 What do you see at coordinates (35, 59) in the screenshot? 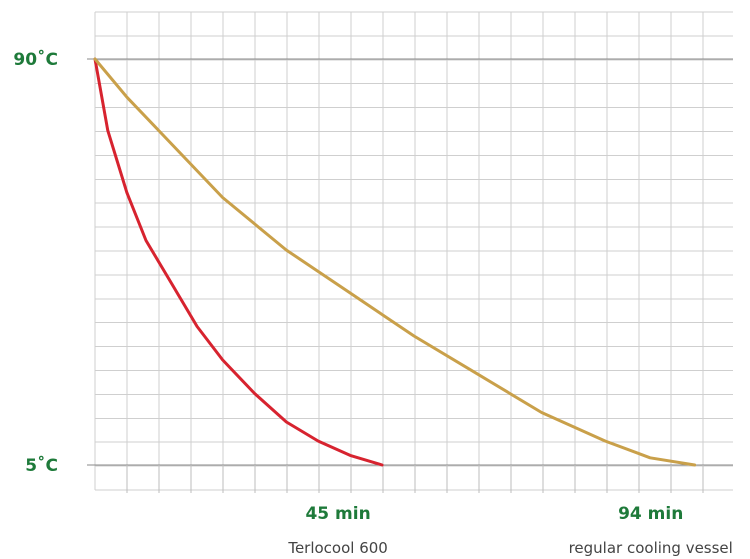
I see `y-tick-label: 90˚C` at bounding box center [35, 59].